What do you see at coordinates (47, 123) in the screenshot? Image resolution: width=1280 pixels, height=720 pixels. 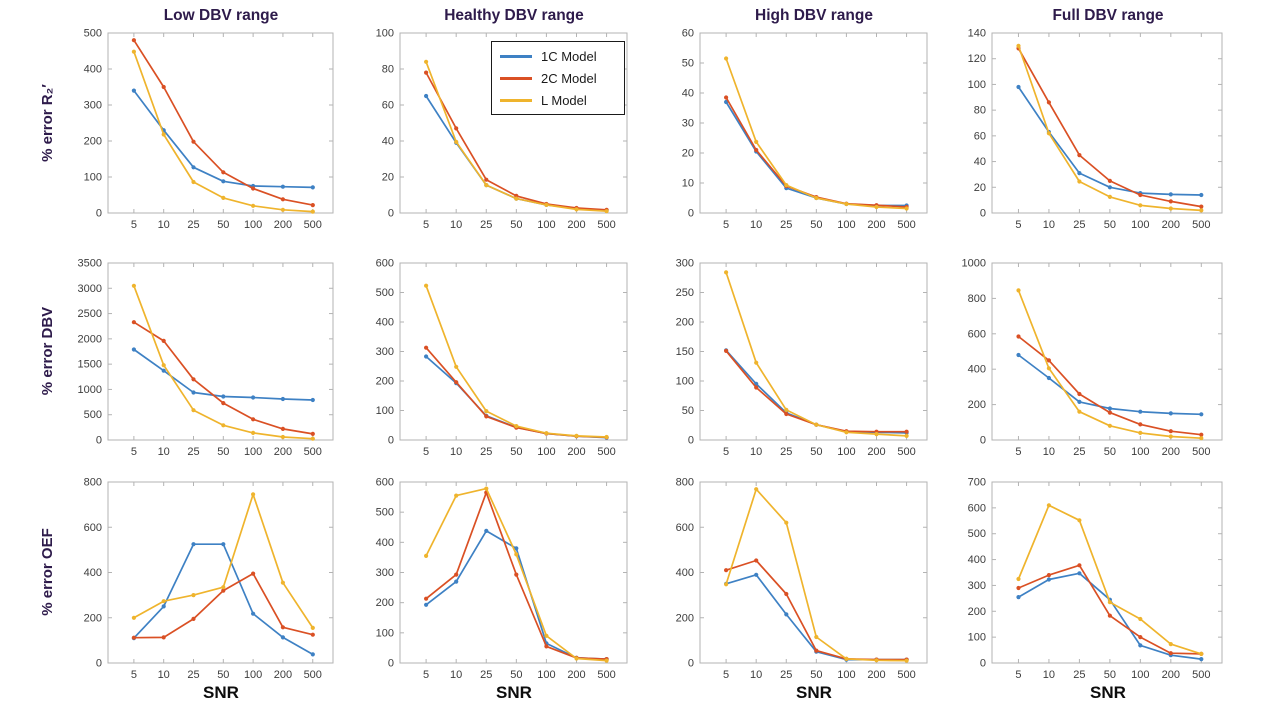 I see `row-label-r2-prime: % error R₂′` at bounding box center [47, 123].